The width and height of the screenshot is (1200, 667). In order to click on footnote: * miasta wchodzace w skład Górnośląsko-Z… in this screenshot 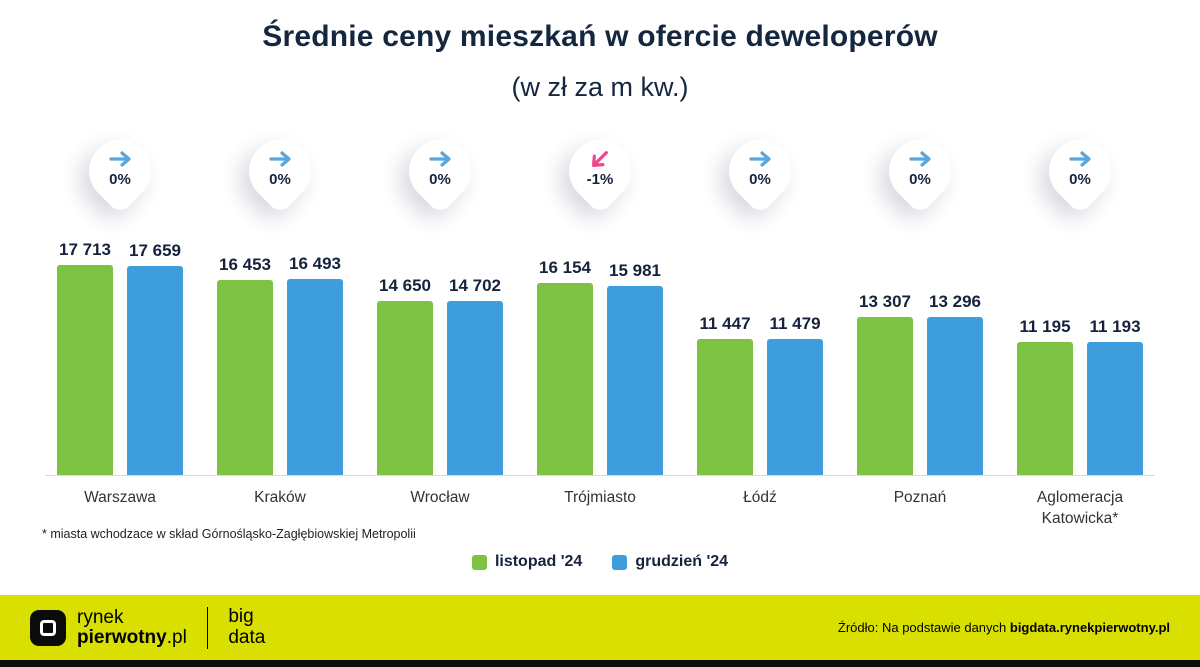, I will do `click(229, 534)`.